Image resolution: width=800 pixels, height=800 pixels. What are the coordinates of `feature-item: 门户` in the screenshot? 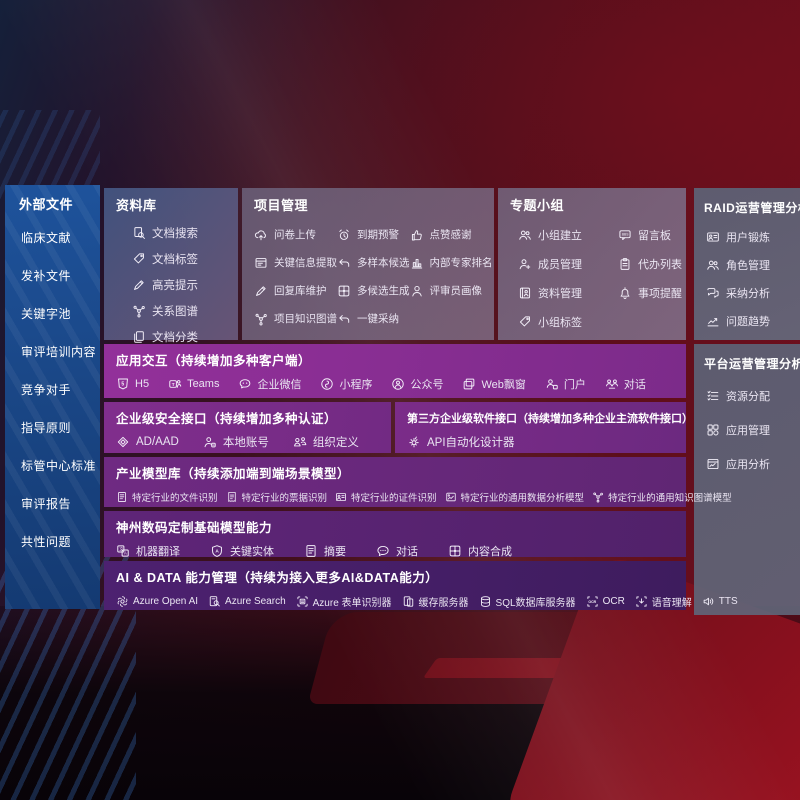 It's located at (565, 384).